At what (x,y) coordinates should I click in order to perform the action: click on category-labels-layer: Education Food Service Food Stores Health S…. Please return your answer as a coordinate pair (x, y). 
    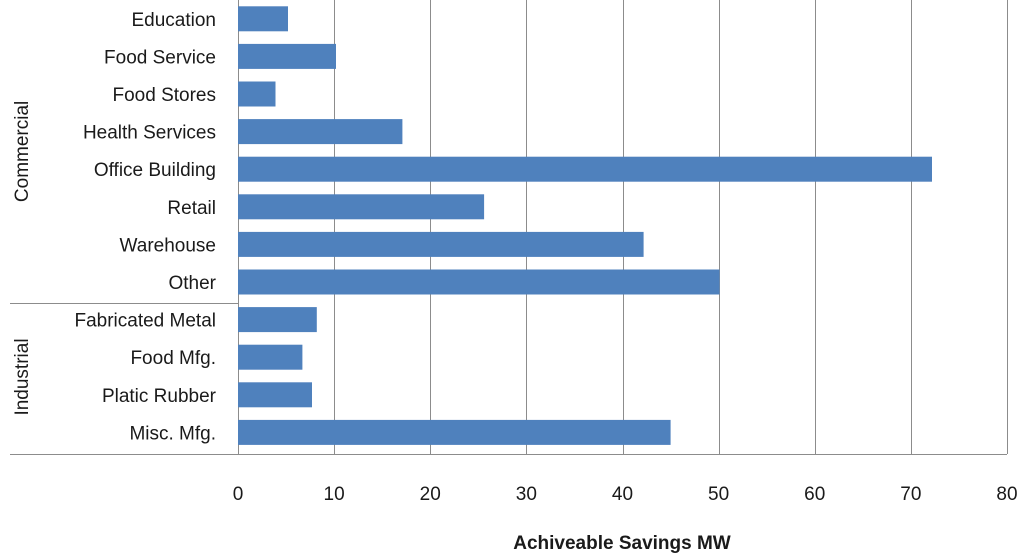
    Looking at the image, I should click on (145, 227).